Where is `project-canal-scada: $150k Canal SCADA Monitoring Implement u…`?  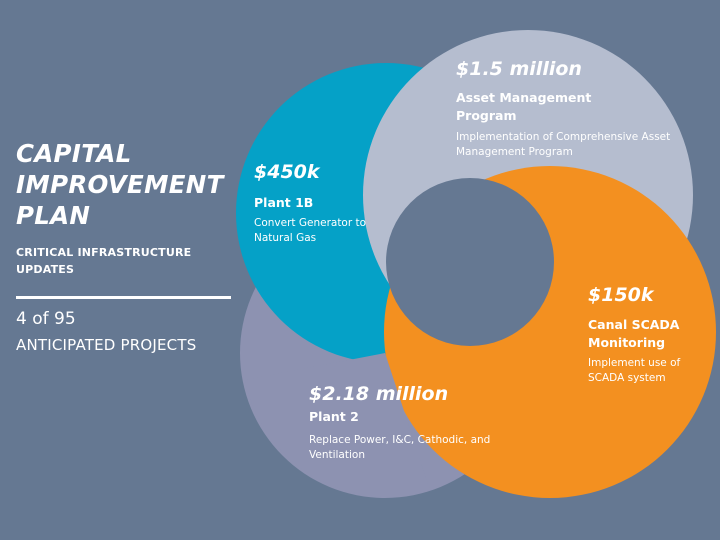
project-canal-scada: $150k Canal SCADA Monitoring Implement u… is located at coordinates (647, 334).